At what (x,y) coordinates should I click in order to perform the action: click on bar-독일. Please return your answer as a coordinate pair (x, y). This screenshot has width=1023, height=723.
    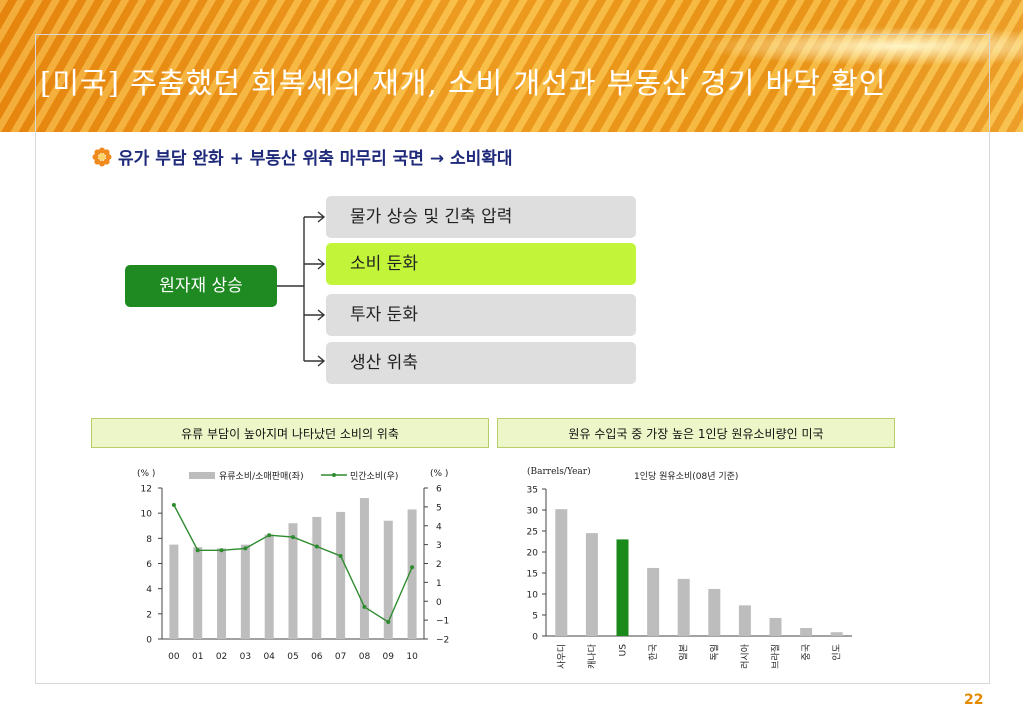
    Looking at the image, I should click on (714, 612).